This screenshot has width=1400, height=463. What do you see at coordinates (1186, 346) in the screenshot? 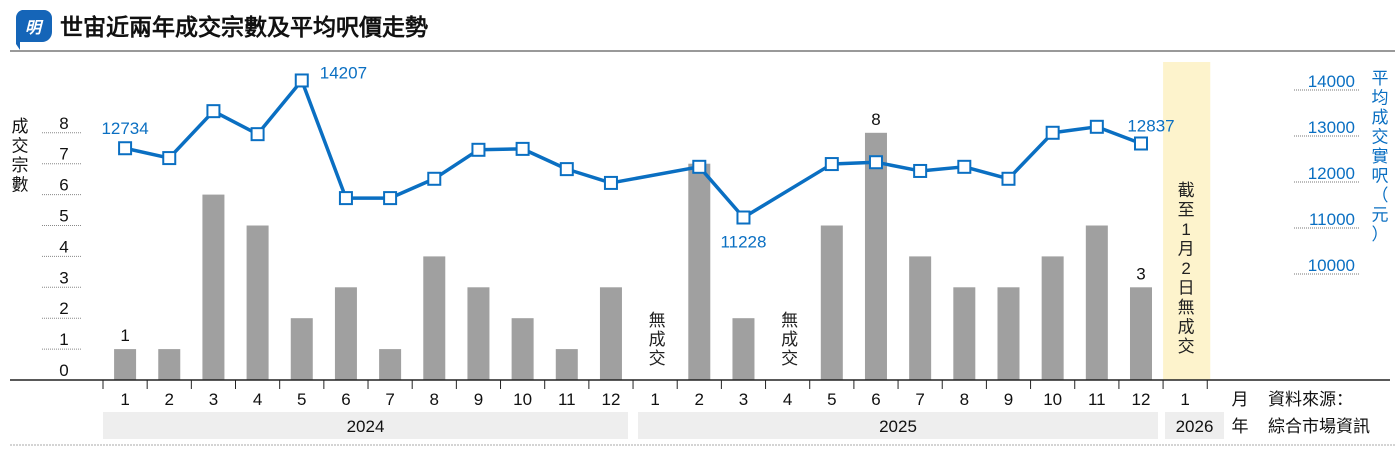
I see `highlight-text: 交` at bounding box center [1186, 346].